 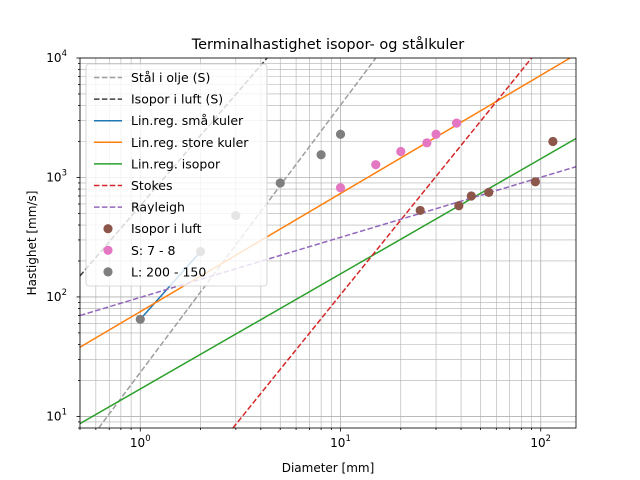 What do you see at coordinates (176, 163) in the screenshot?
I see `legend-label: Lin.reg. isopor` at bounding box center [176, 163].